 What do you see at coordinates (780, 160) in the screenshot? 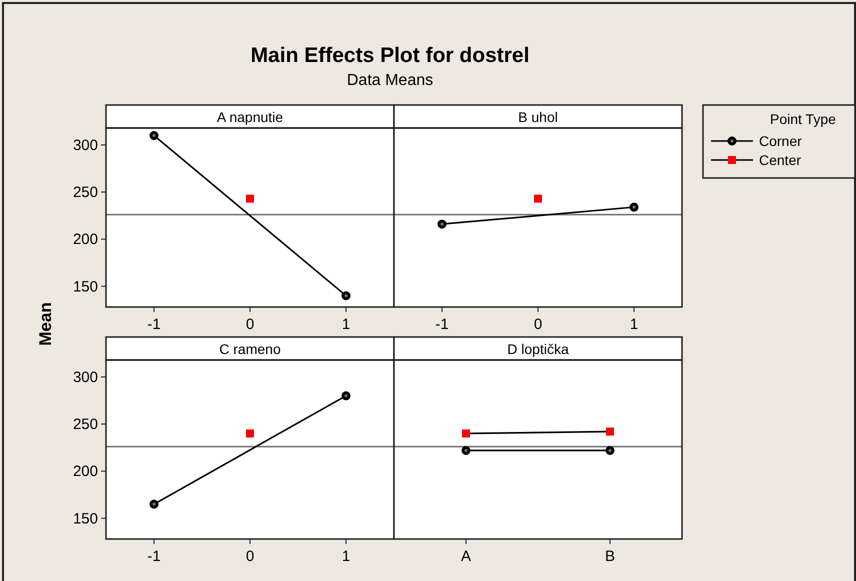
I see `legend-label: Center` at bounding box center [780, 160].